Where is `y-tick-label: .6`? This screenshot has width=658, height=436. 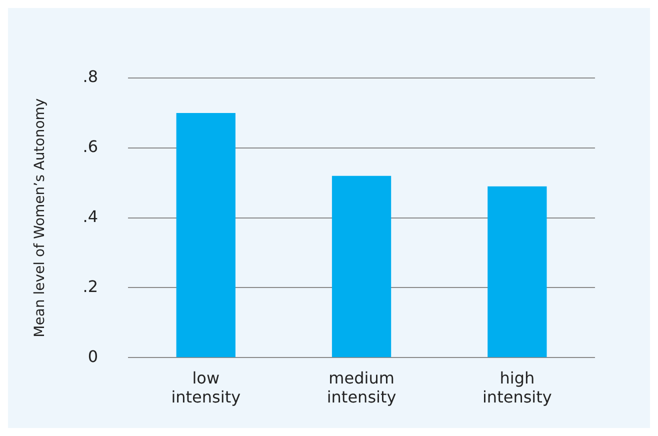 y-tick-label: .6 is located at coordinates (90, 146).